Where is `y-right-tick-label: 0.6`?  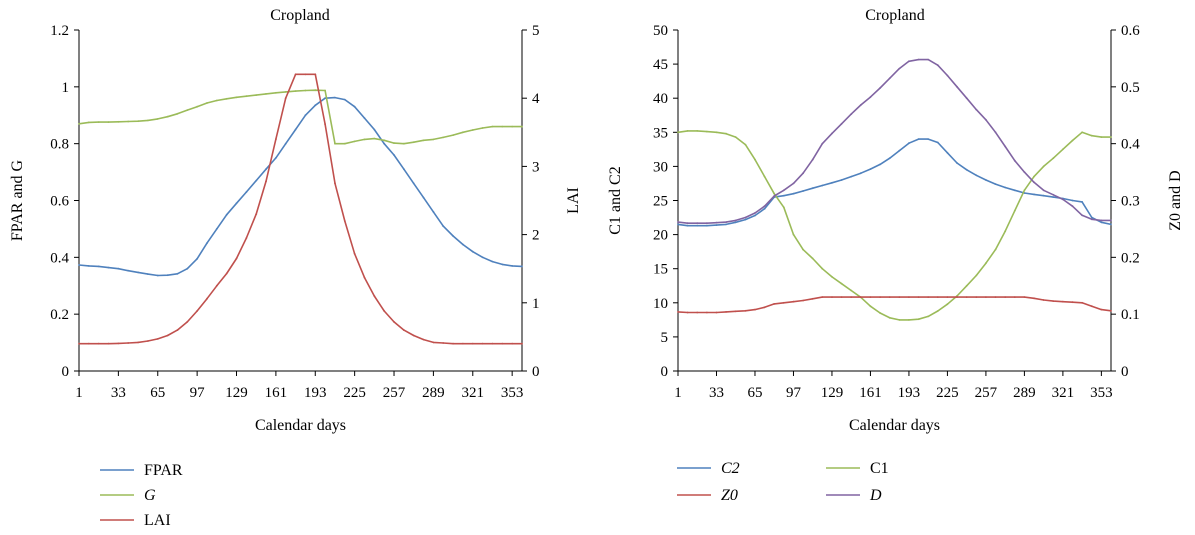 y-right-tick-label: 0.6 is located at coordinates (1130, 31).